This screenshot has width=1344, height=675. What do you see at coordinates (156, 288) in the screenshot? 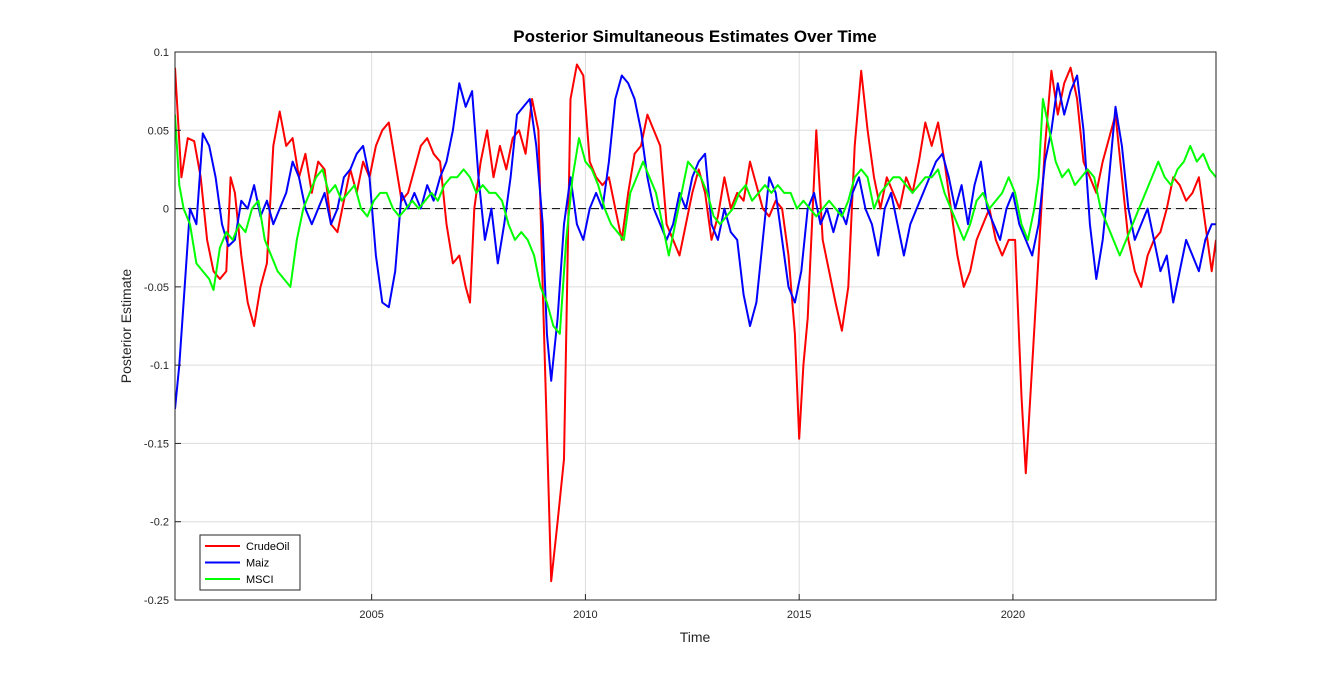
I see `y-tick-label: -0.05` at bounding box center [156, 288].